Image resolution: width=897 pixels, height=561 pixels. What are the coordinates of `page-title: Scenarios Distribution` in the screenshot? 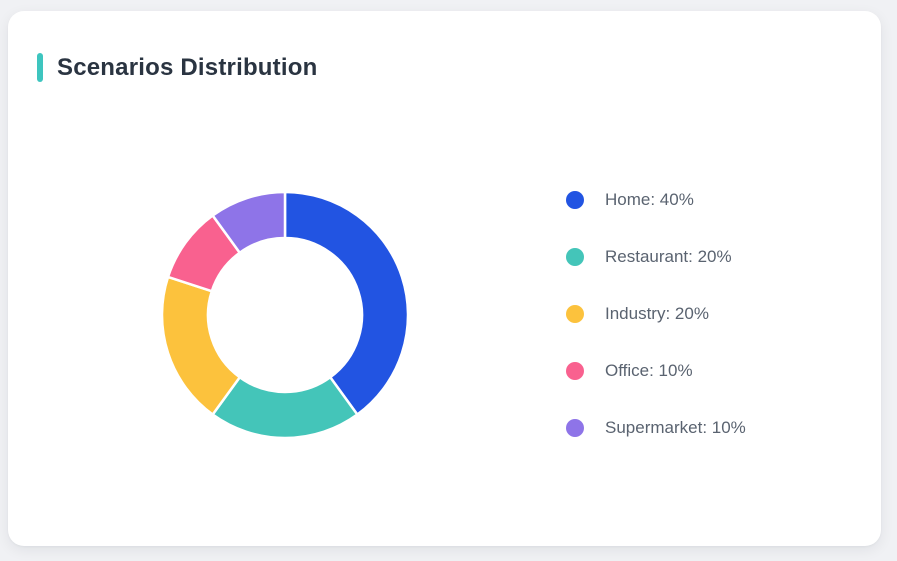 It's located at (187, 67).